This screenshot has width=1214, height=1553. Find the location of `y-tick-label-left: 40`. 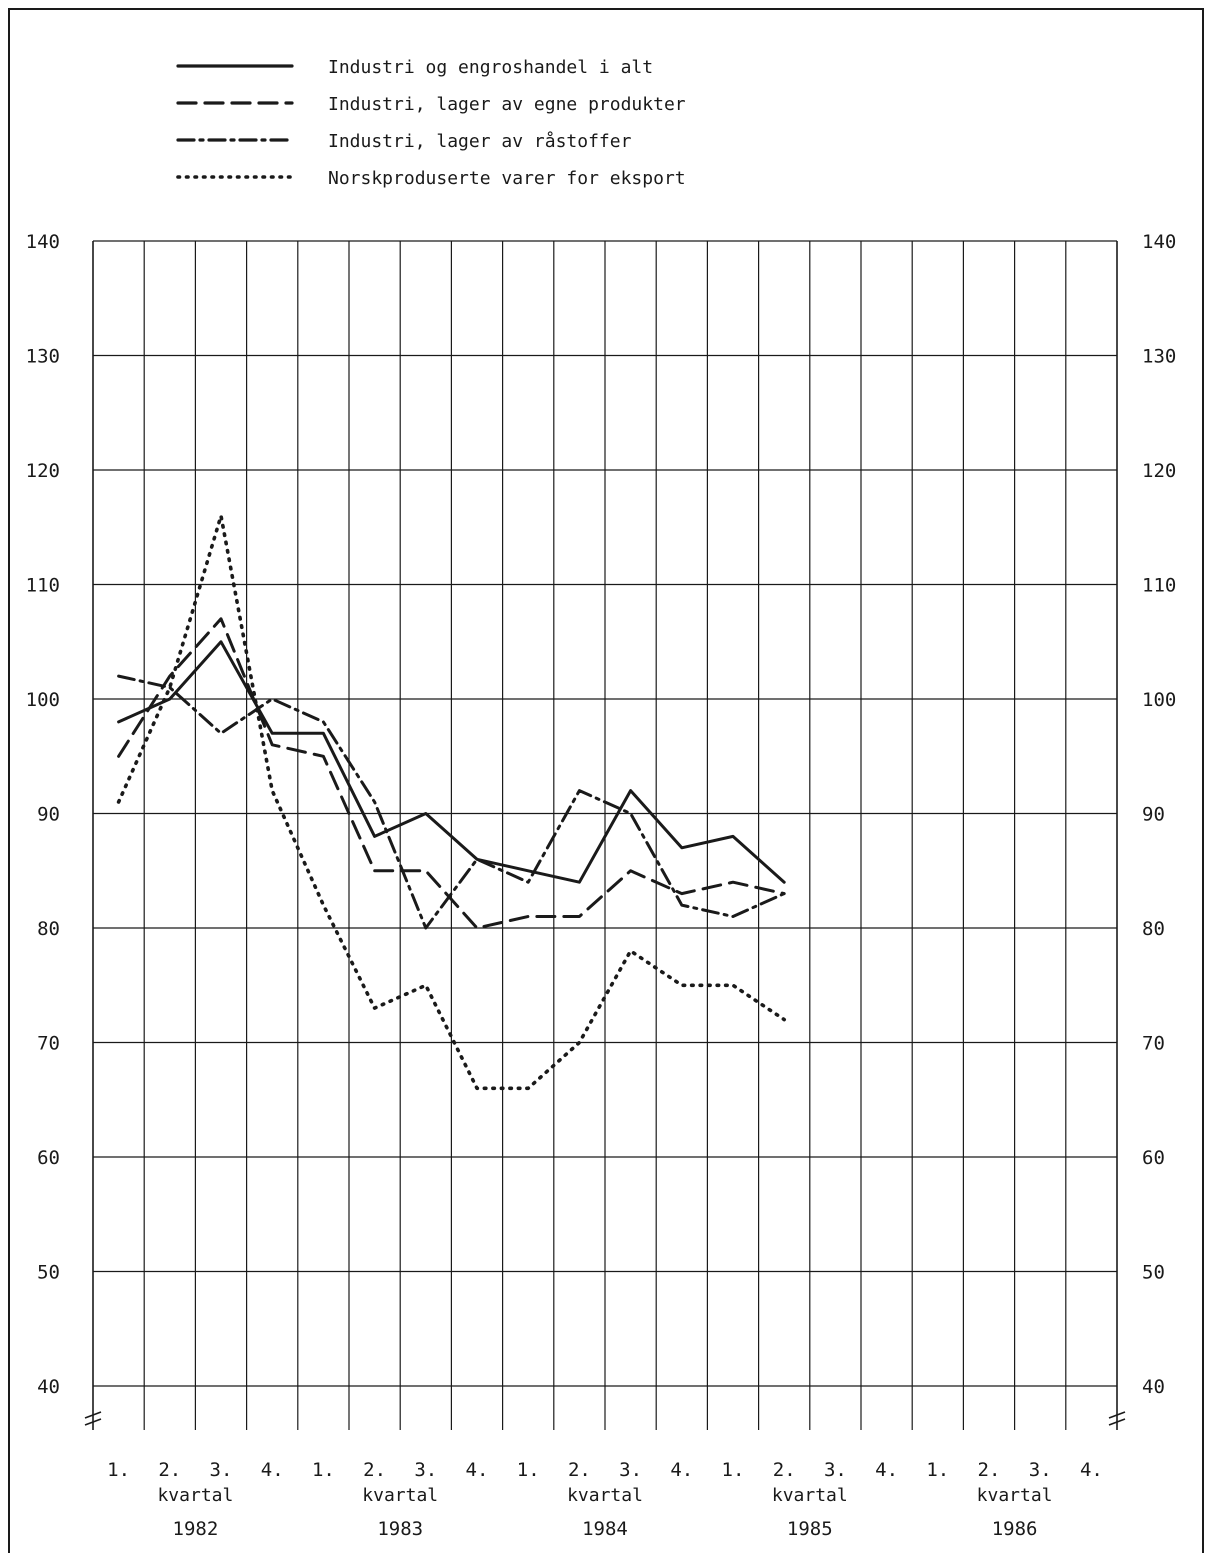

y-tick-label-left: 40 is located at coordinates (48, 1387).